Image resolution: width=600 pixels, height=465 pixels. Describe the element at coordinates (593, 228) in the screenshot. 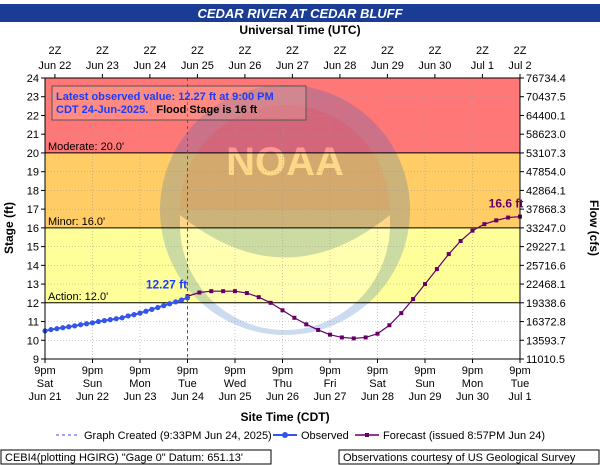

I see `y2-axis-label: Flow (cfs)` at that location.